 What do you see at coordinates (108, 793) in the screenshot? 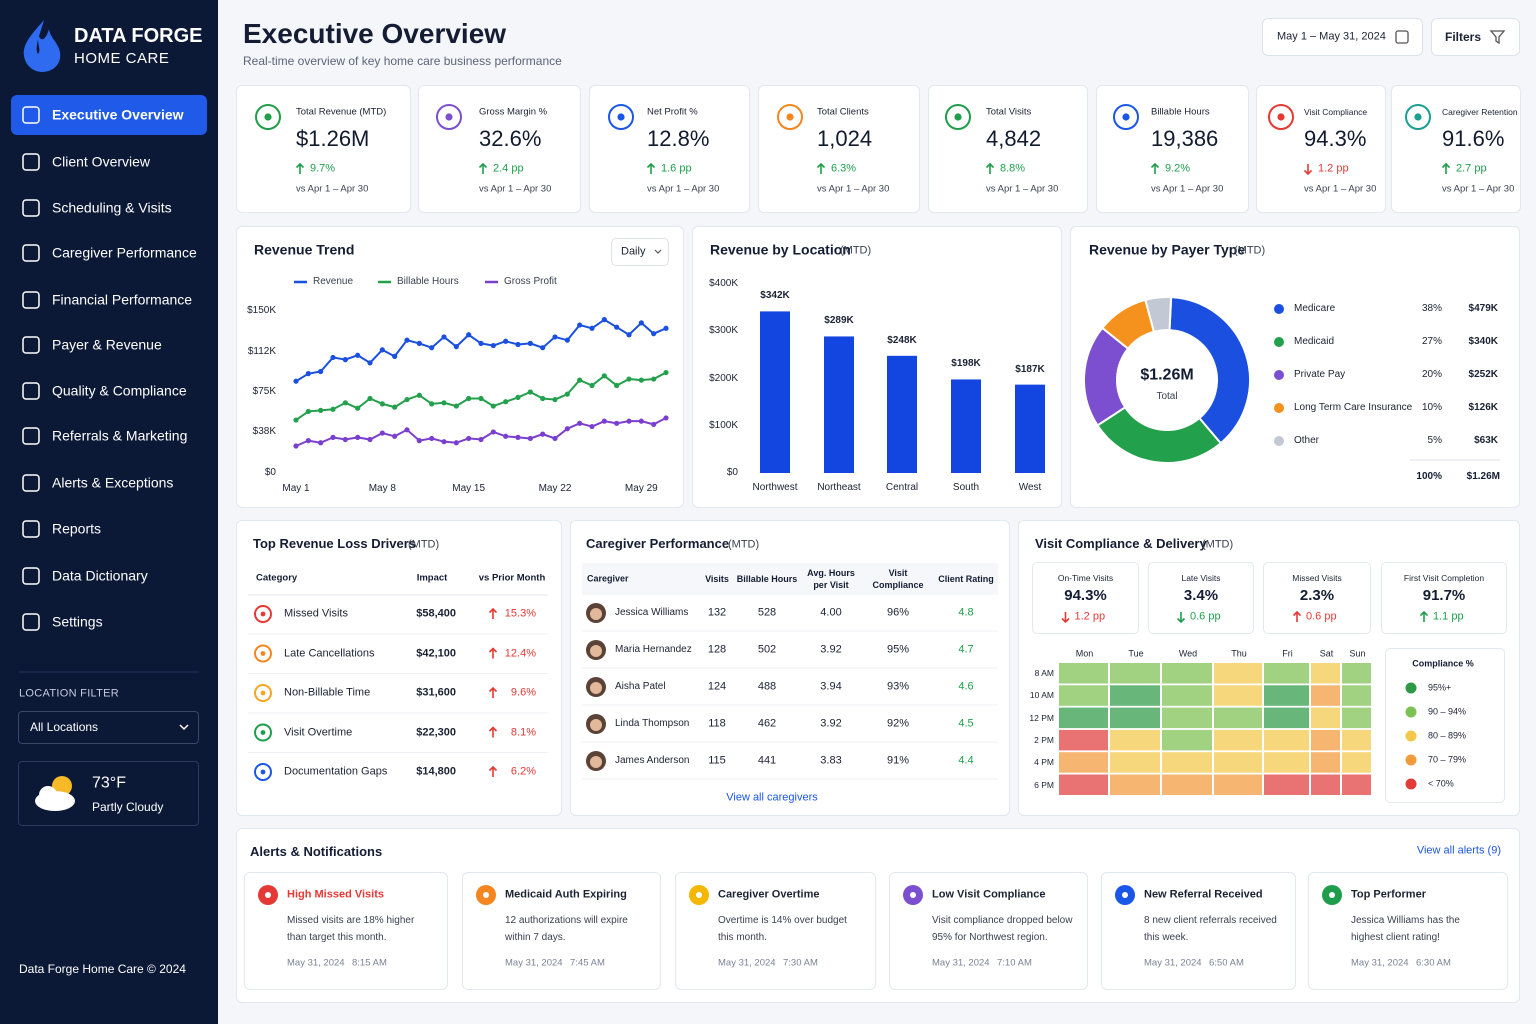
I see `weather-card` at bounding box center [108, 793].